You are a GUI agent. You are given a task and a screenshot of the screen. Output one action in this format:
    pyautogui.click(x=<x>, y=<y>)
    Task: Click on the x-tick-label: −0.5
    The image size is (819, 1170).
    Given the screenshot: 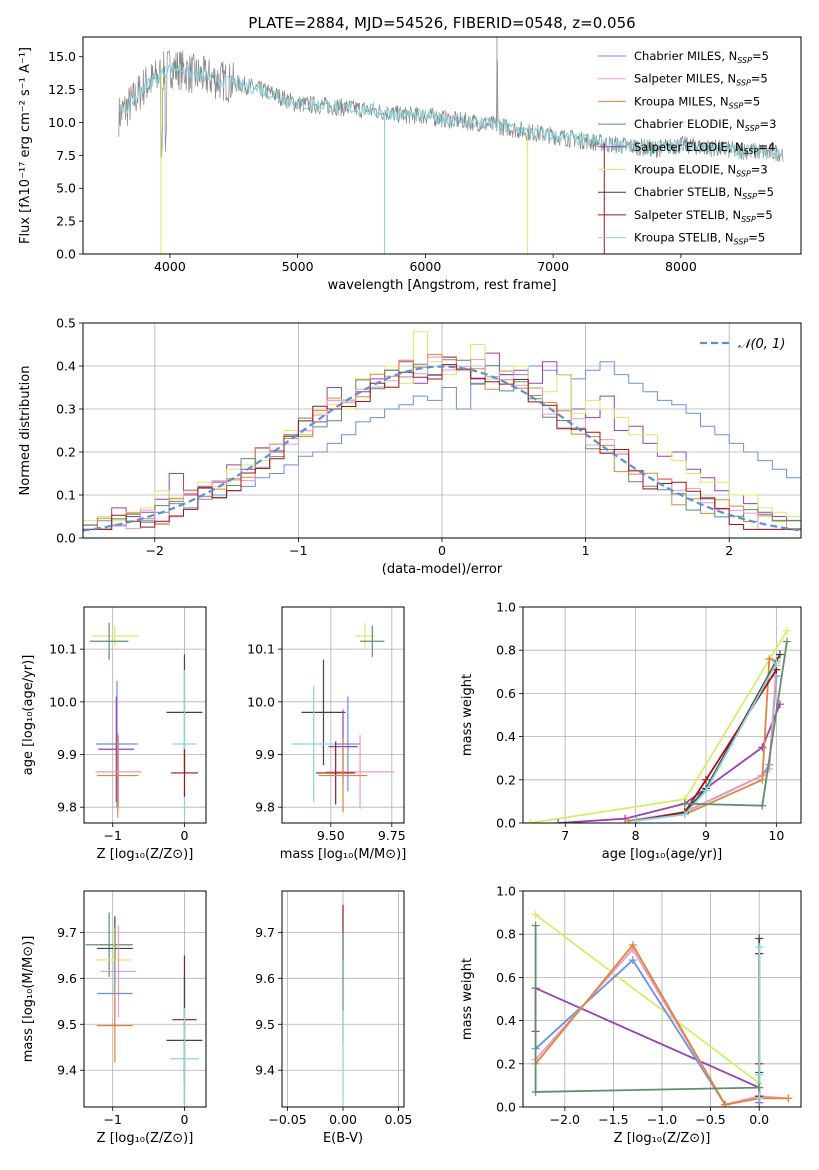 What is the action you would take?
    pyautogui.click(x=710, y=1119)
    